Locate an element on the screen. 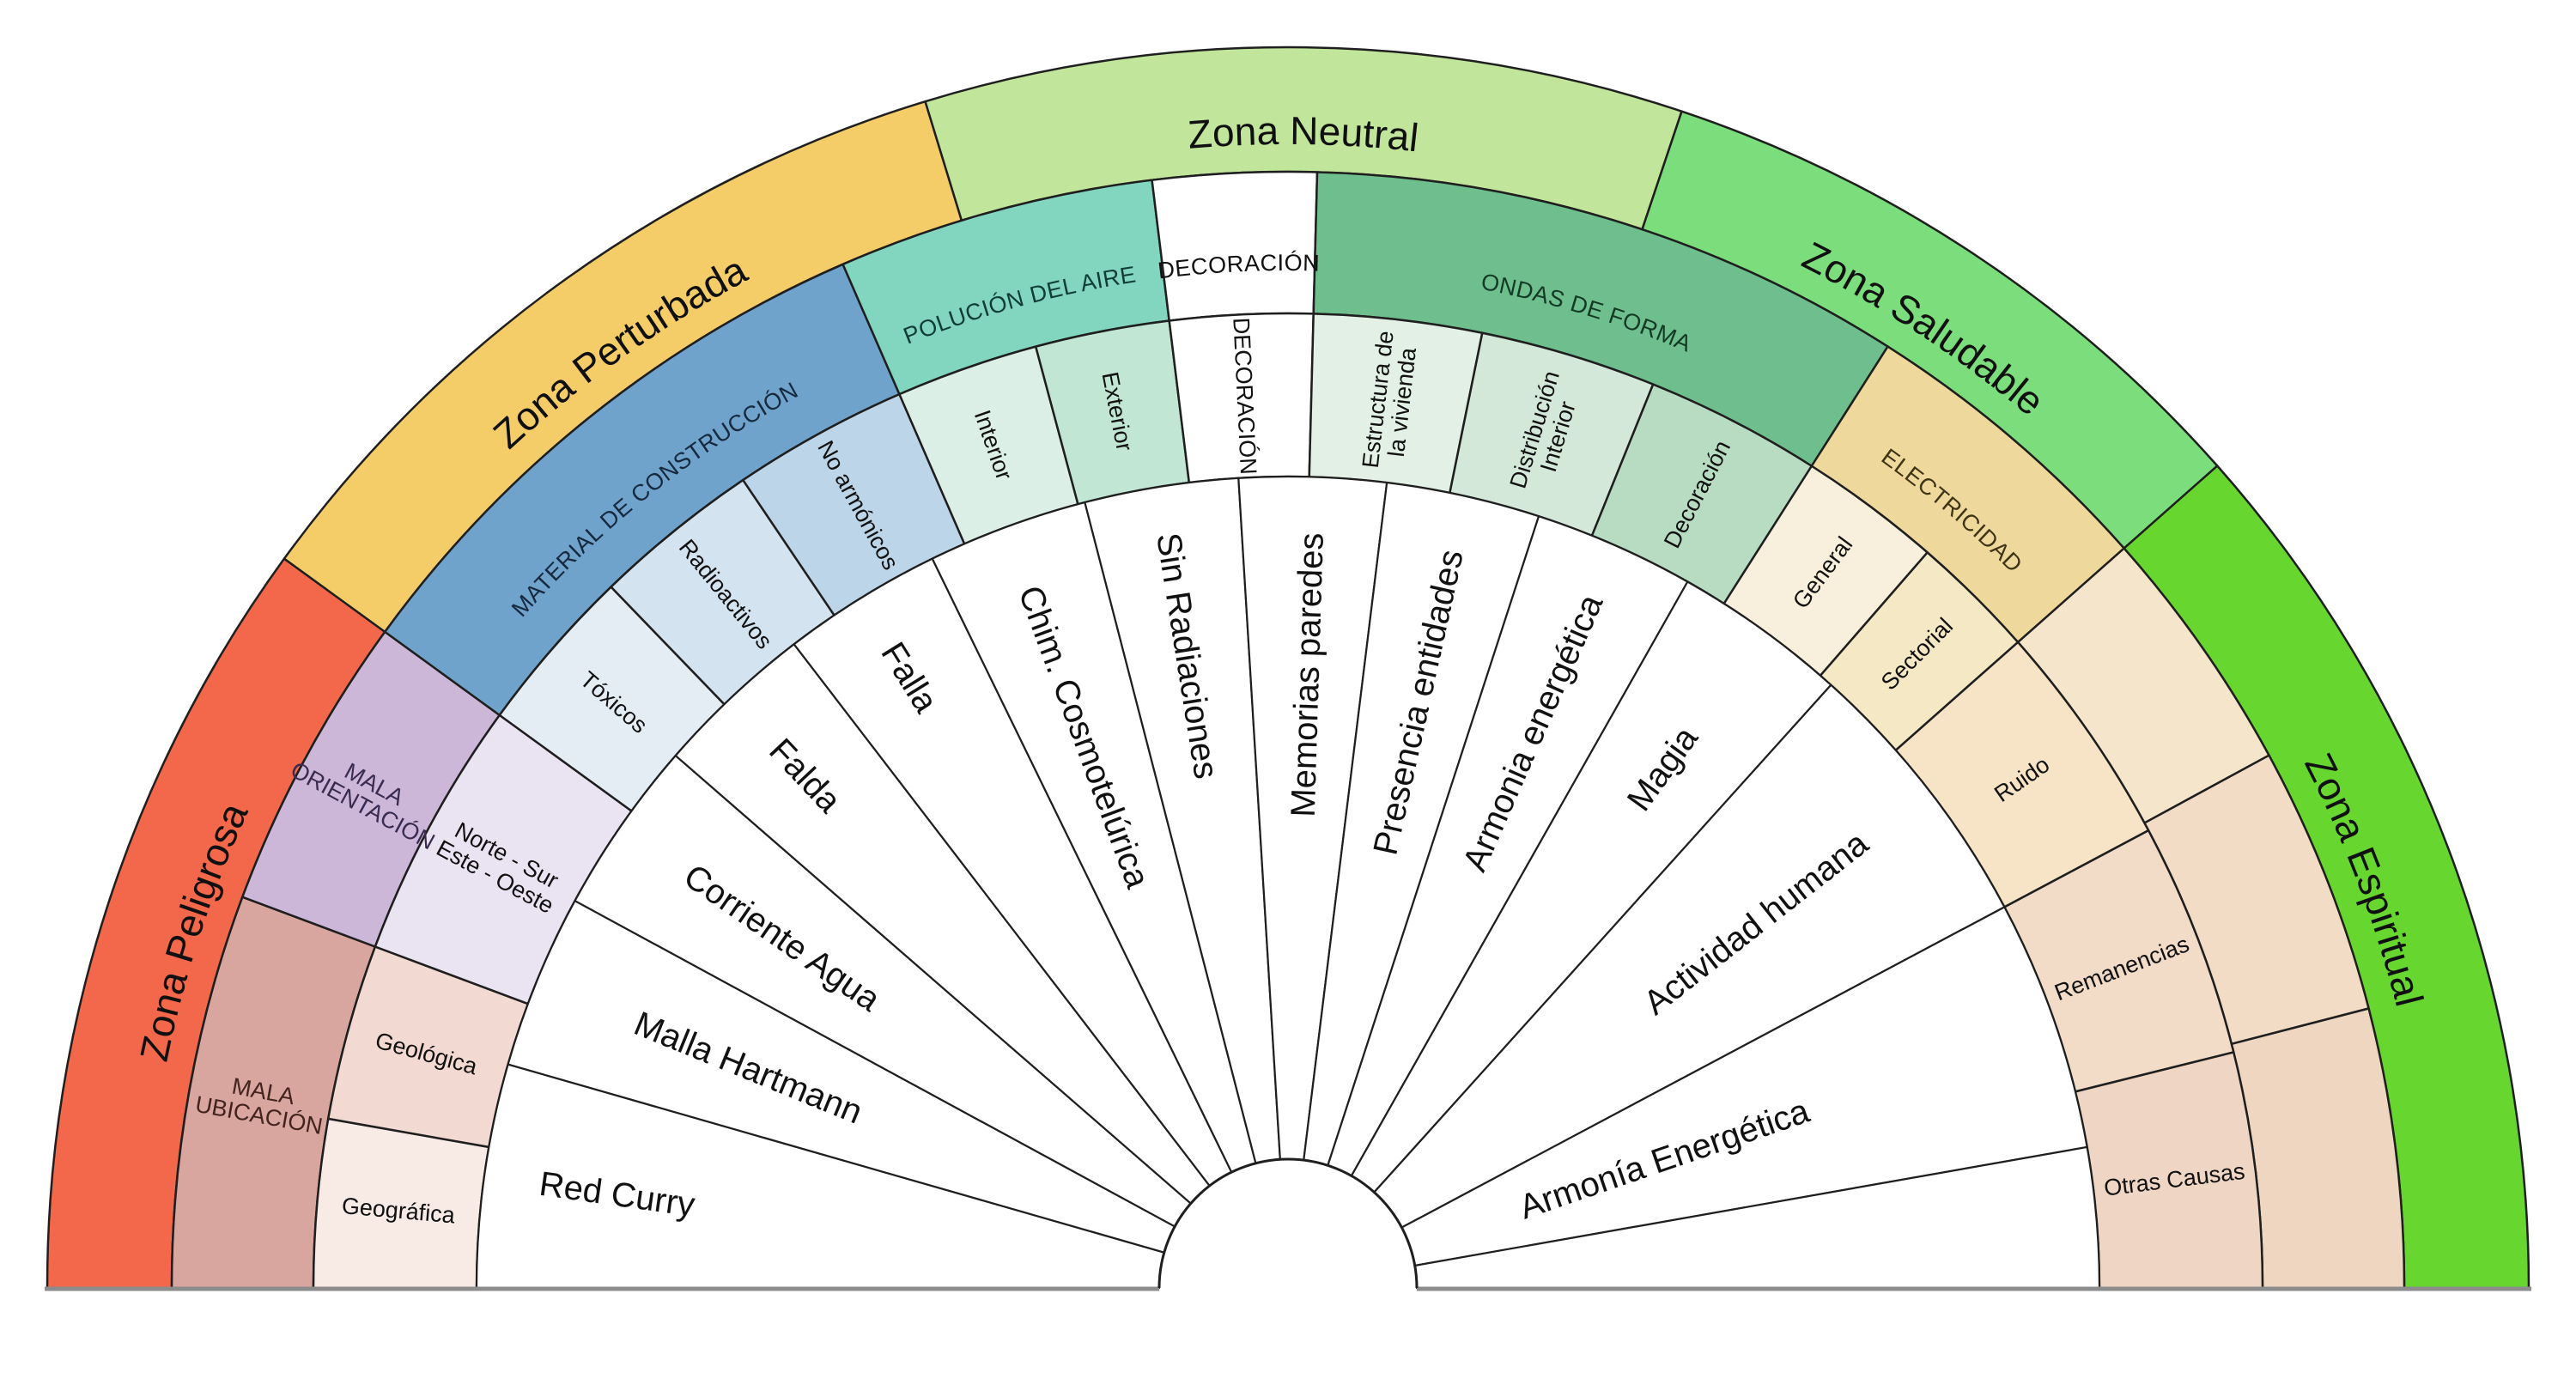 The height and width of the screenshot is (1391, 2576). zone-label-zona-neutral: Zona Neutral is located at coordinates (1303, 134).